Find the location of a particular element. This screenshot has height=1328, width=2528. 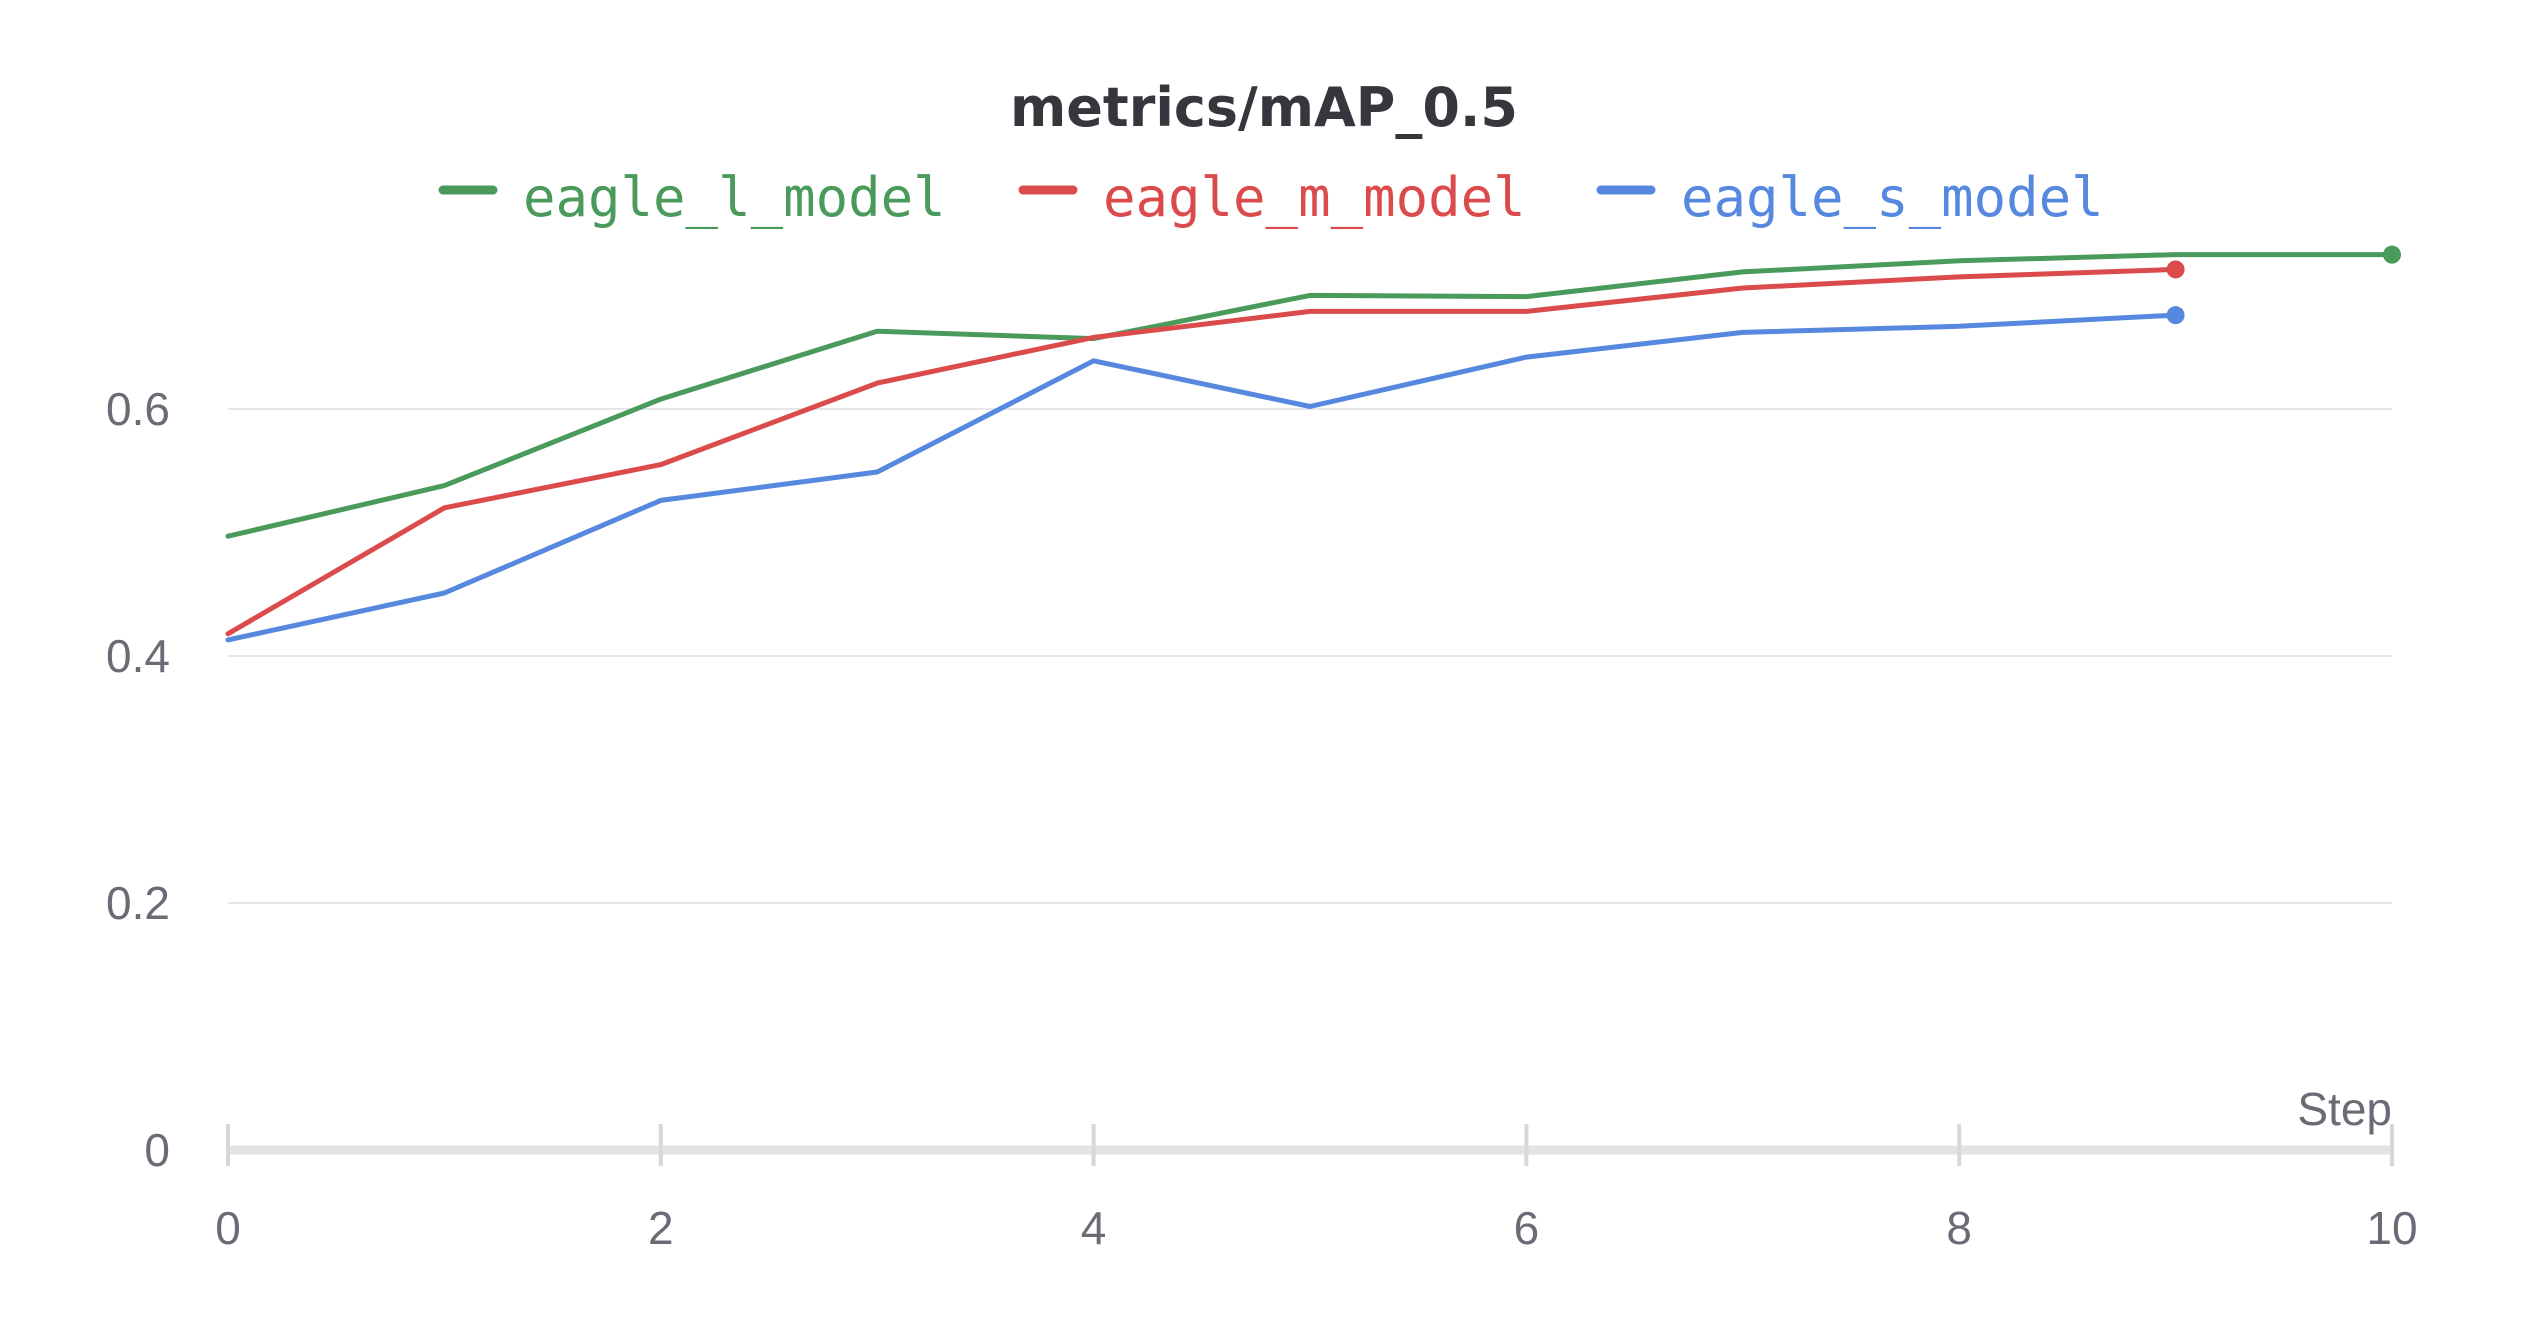

y-tick-label: 0.2 is located at coordinates (138, 903).